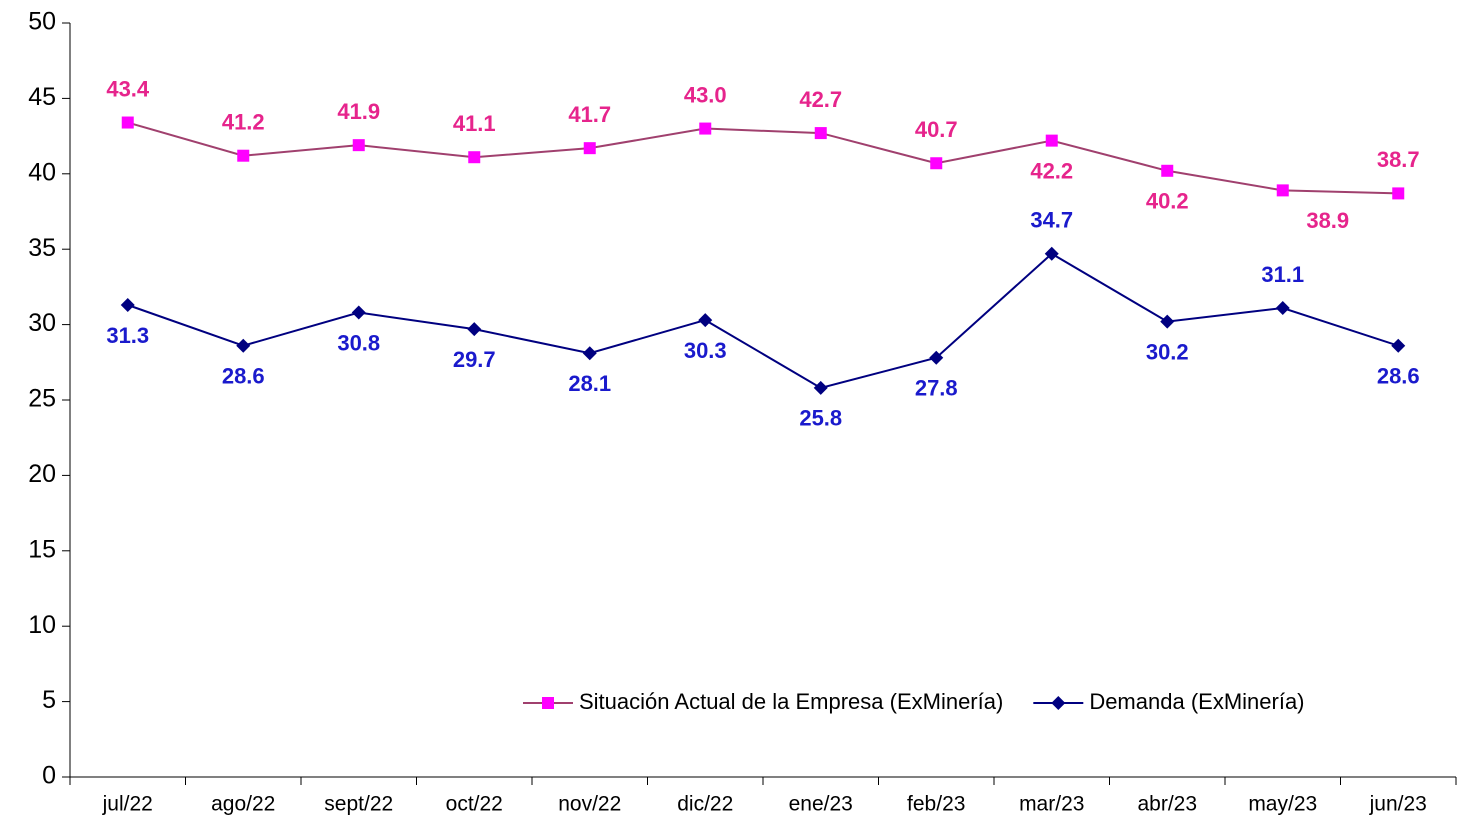 This screenshot has height=821, width=1469. Describe the element at coordinates (936, 129) in the screenshot. I see `data-label: 40.7` at that location.